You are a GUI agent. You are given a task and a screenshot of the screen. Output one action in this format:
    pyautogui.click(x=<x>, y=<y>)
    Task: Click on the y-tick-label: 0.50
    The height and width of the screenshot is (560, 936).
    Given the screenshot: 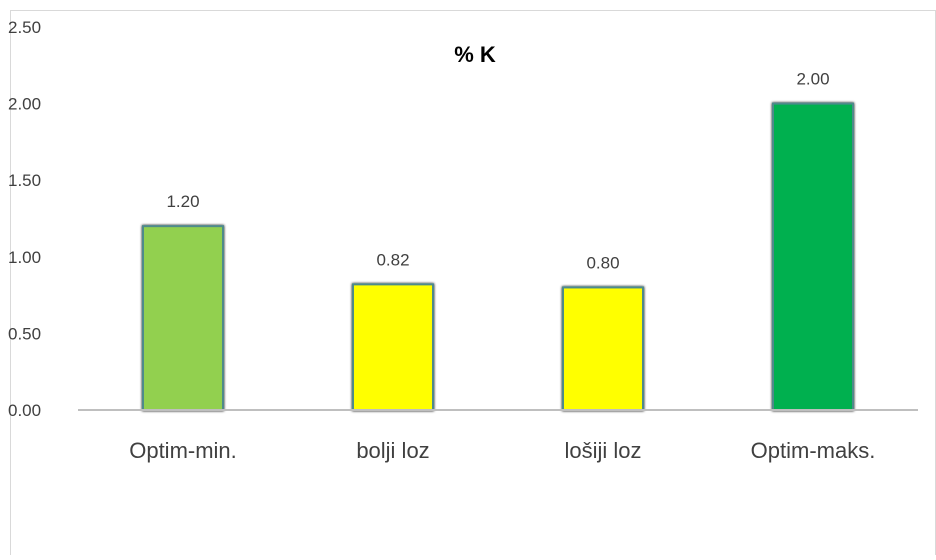 What is the action you would take?
    pyautogui.click(x=24, y=333)
    